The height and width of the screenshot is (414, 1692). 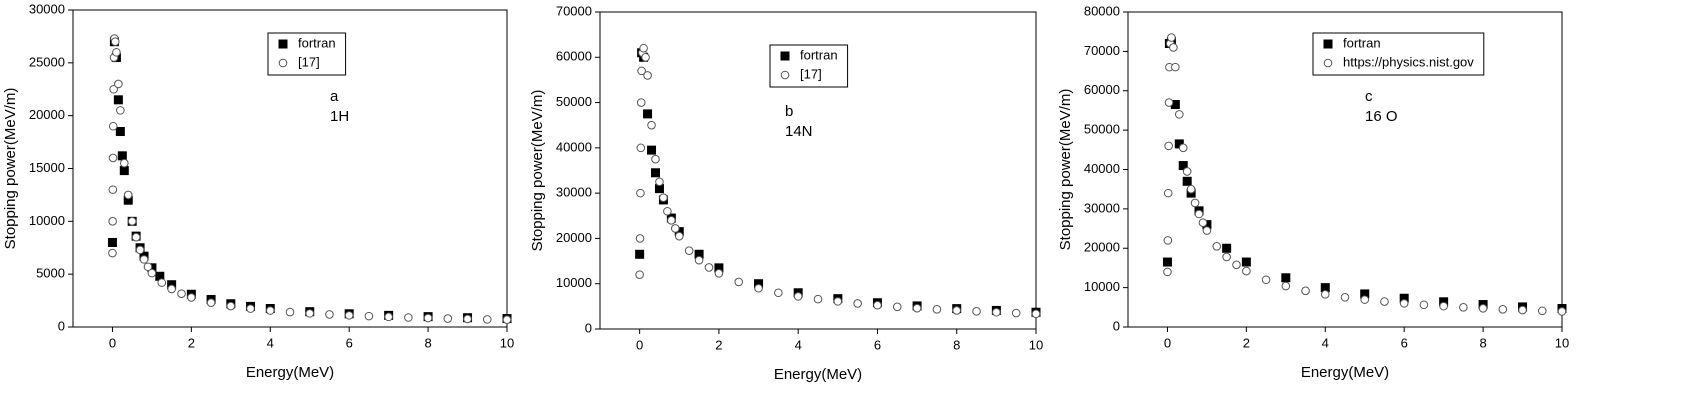 What do you see at coordinates (799, 131) in the screenshot?
I see `annotation: 14N` at bounding box center [799, 131].